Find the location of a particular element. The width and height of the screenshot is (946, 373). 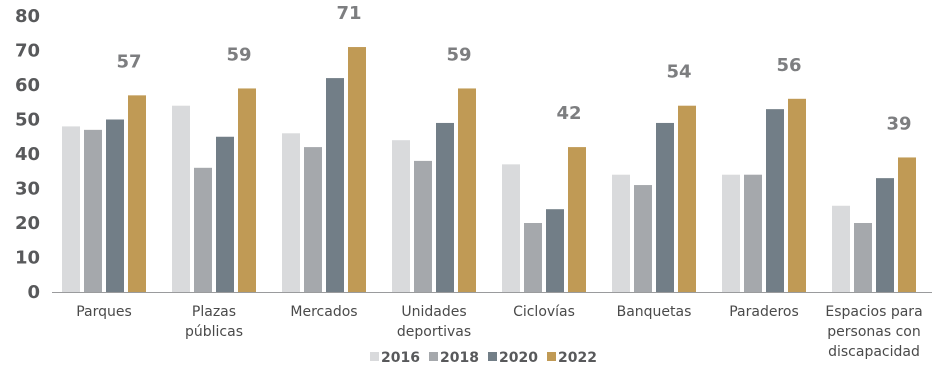

x-tick-label: Parques is located at coordinates (104, 312).